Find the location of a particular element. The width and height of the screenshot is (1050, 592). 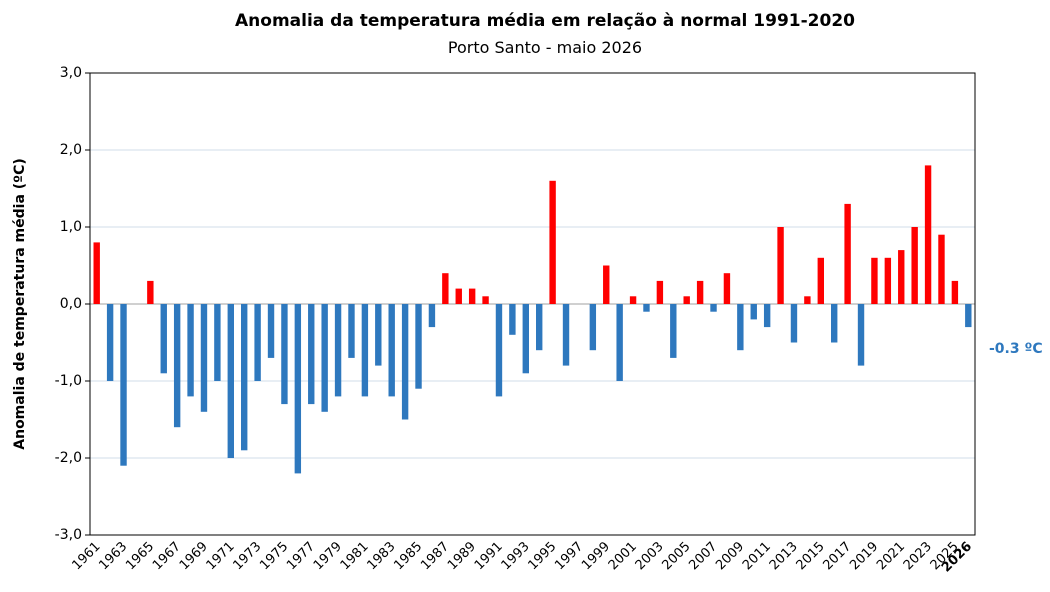

y-tick-label: 3,0 is located at coordinates (71, 73).